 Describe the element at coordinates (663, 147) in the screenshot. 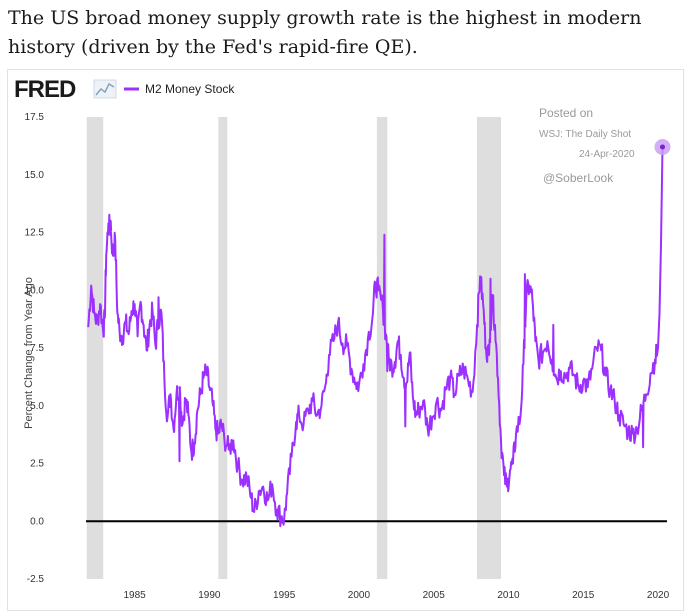

I see `last-point` at that location.